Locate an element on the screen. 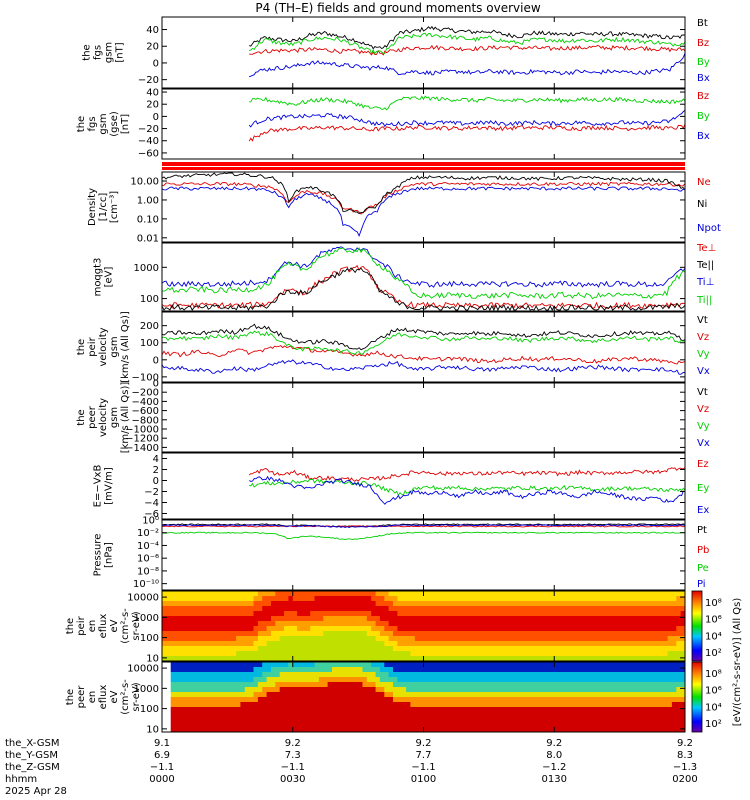  y-axis-label: the is located at coordinates (81, 124).